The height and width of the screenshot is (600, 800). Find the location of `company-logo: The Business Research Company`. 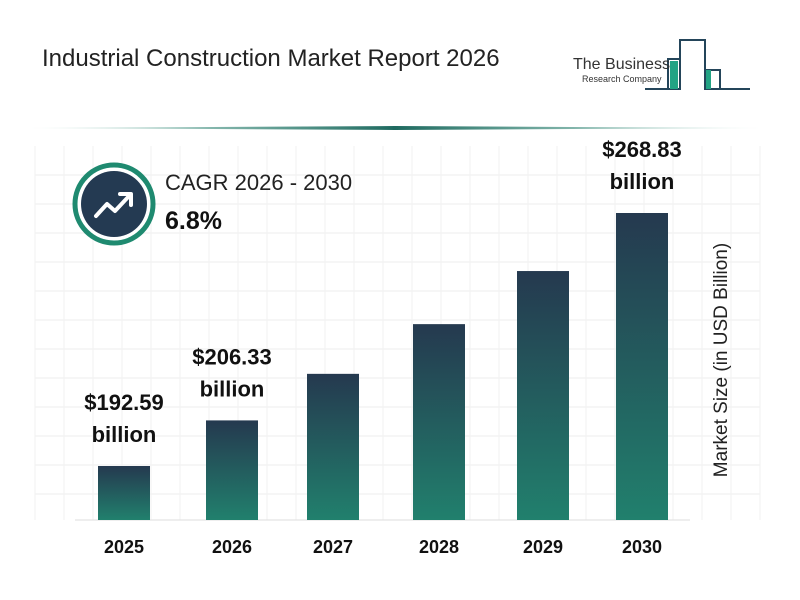

company-logo: The Business Research Company is located at coordinates (662, 64).